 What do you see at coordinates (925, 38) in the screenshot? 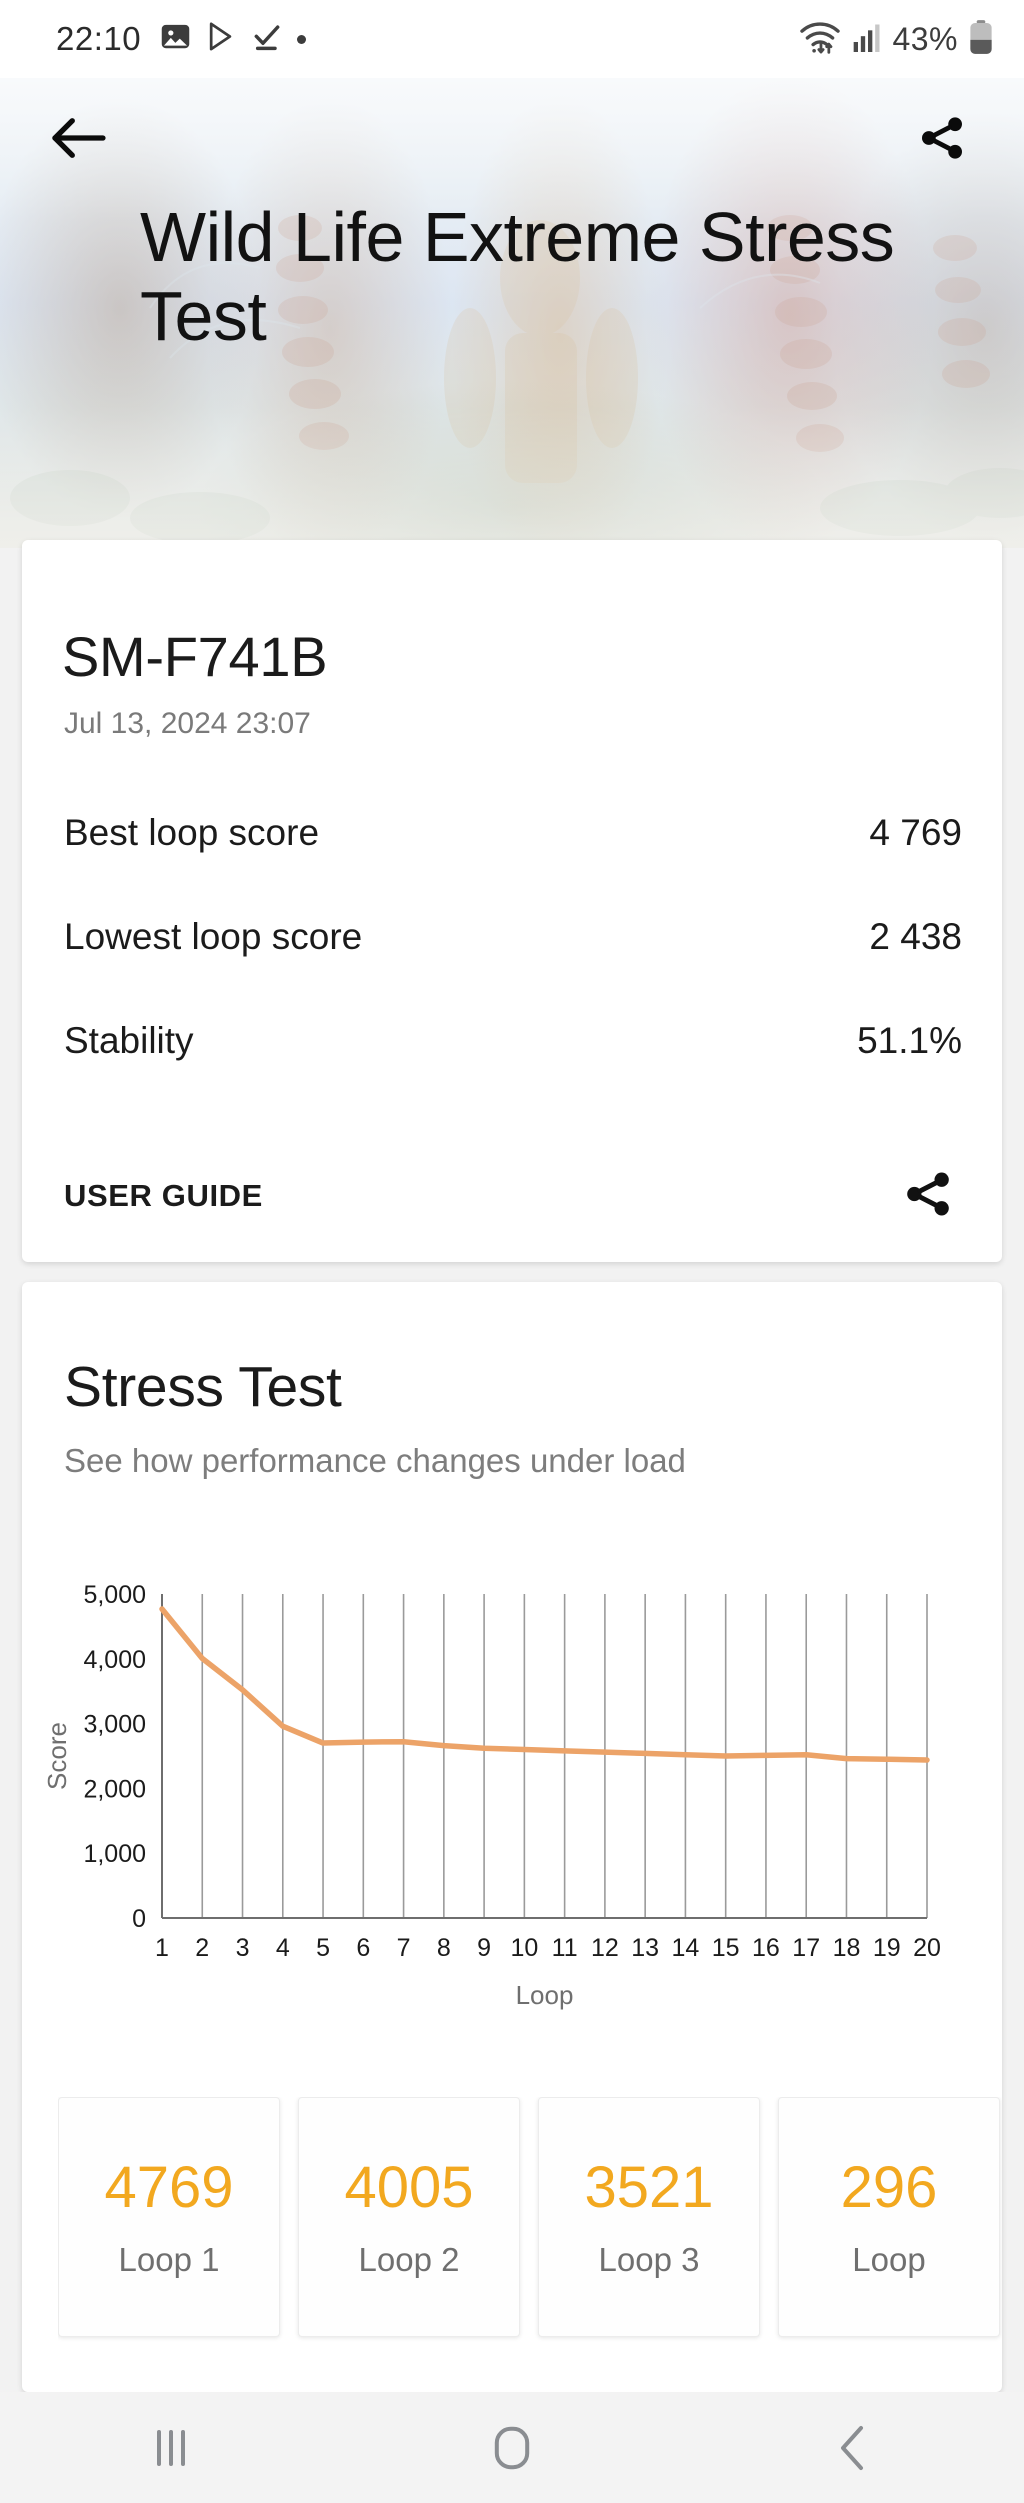
I see `battery-percent-label: 43%` at bounding box center [925, 38].